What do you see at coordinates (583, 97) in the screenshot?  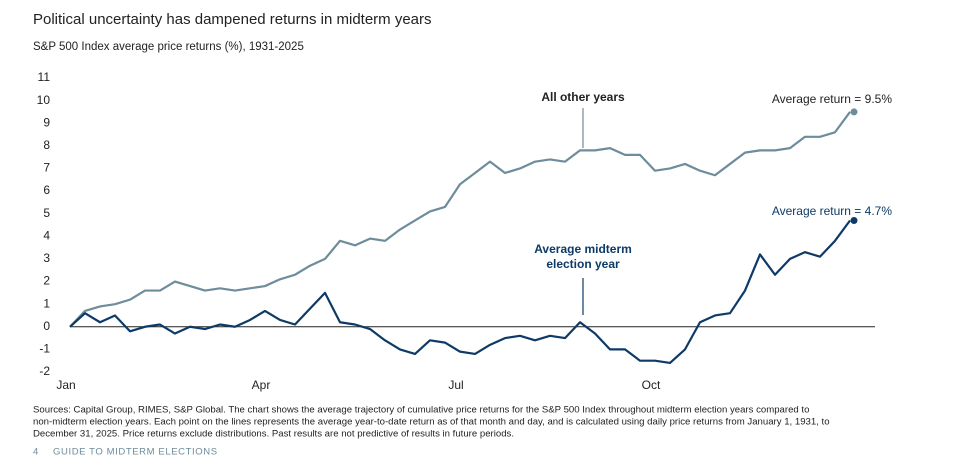 I see `series-label: All other years` at bounding box center [583, 97].